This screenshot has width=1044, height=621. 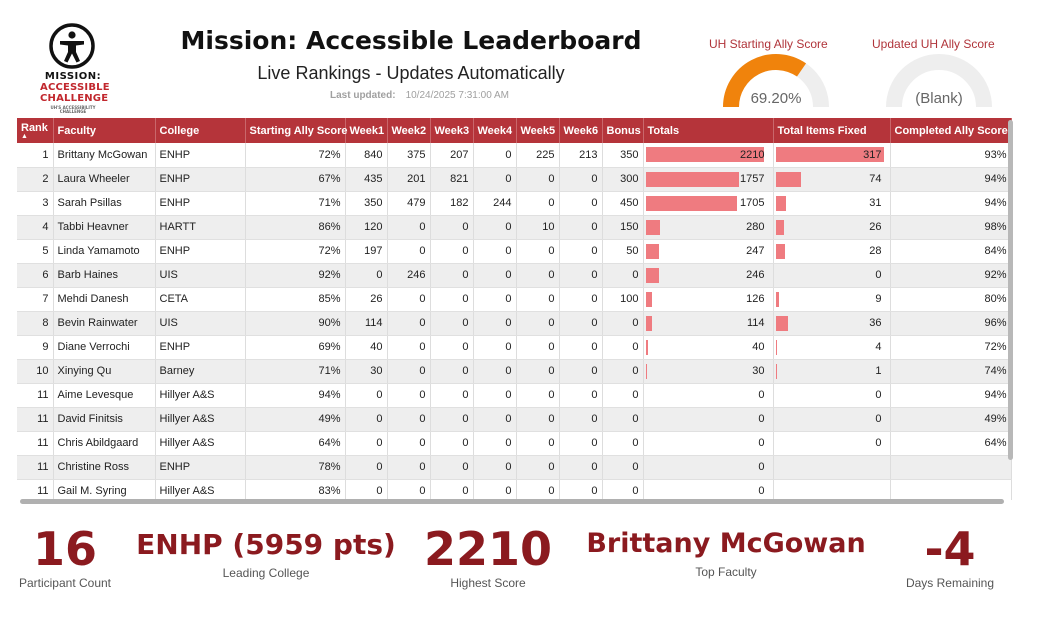 I want to click on table-row: 9 Diane Verrochi ENHP 69% 40 0 0 0 0 0 0 40 4 72%, so click(x=514, y=347).